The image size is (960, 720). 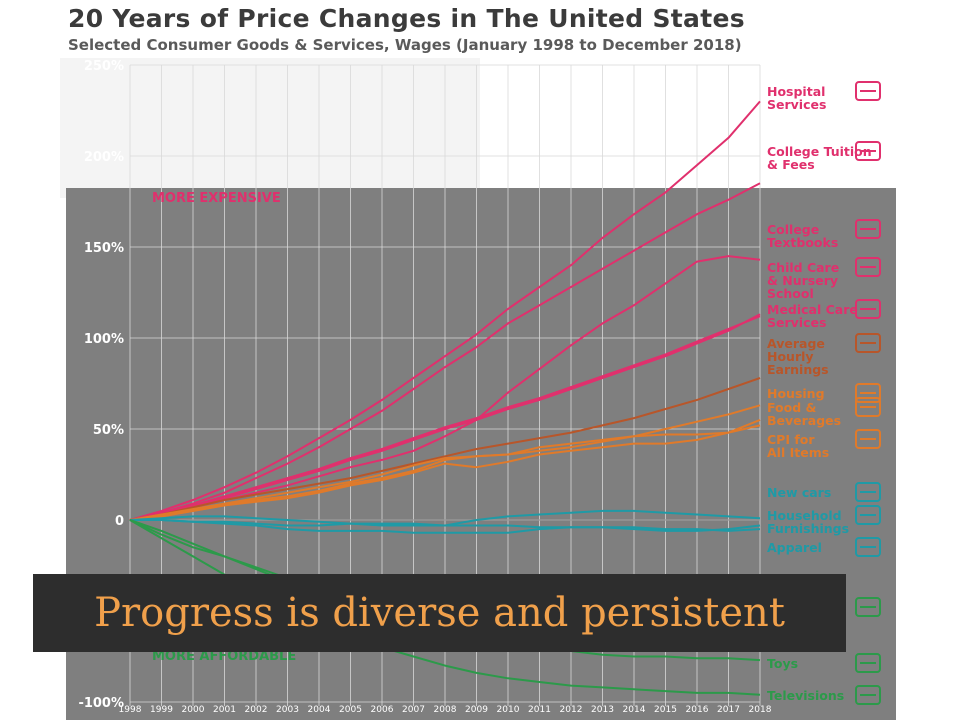 I want to click on x-tick-label: 2016, so click(x=697, y=710).